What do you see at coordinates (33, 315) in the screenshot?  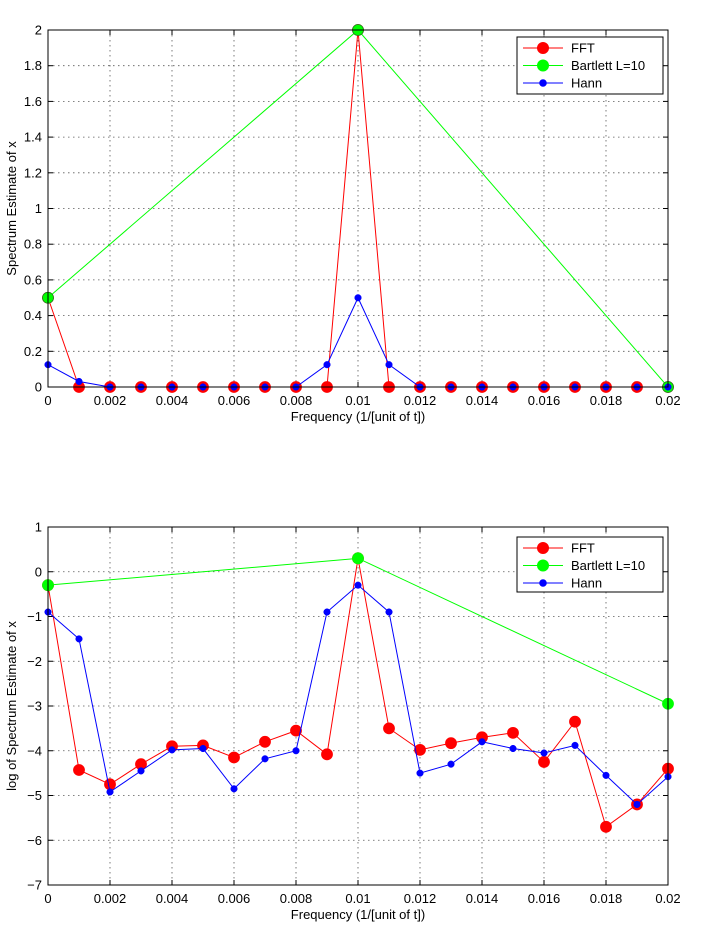 I see `y-tick-label: 0.4` at bounding box center [33, 315].